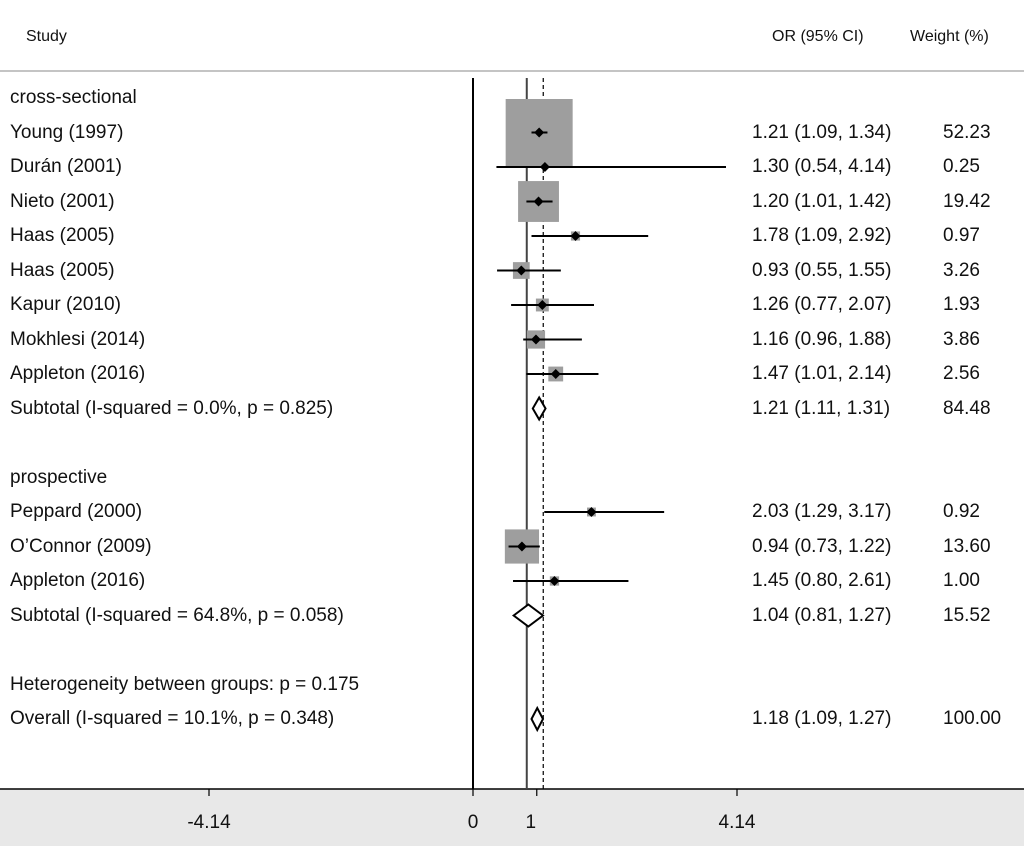 The image size is (1024, 846). Describe the element at coordinates (822, 132) in the screenshot. I see `or-ci-value: 1.21 (1.09, 1.34)` at that location.